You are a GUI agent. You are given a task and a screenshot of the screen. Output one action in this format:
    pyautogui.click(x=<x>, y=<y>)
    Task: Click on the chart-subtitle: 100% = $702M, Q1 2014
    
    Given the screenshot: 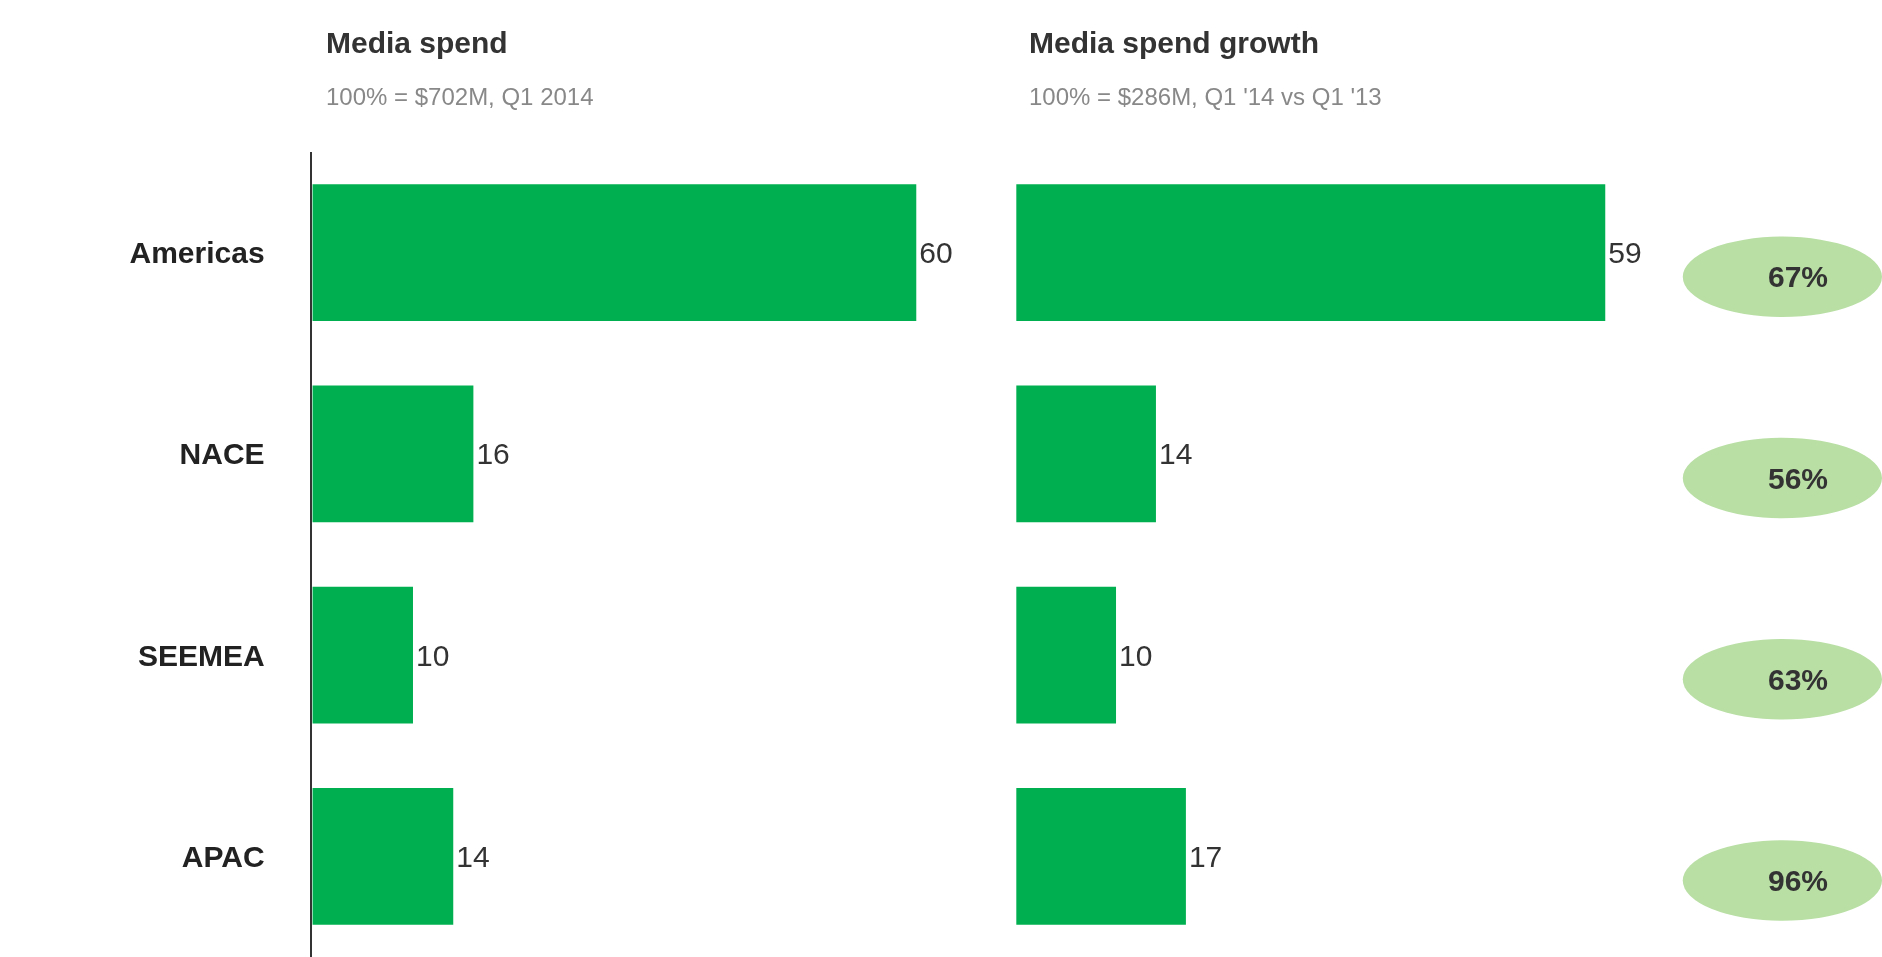 What is the action you would take?
    pyautogui.click(x=460, y=96)
    